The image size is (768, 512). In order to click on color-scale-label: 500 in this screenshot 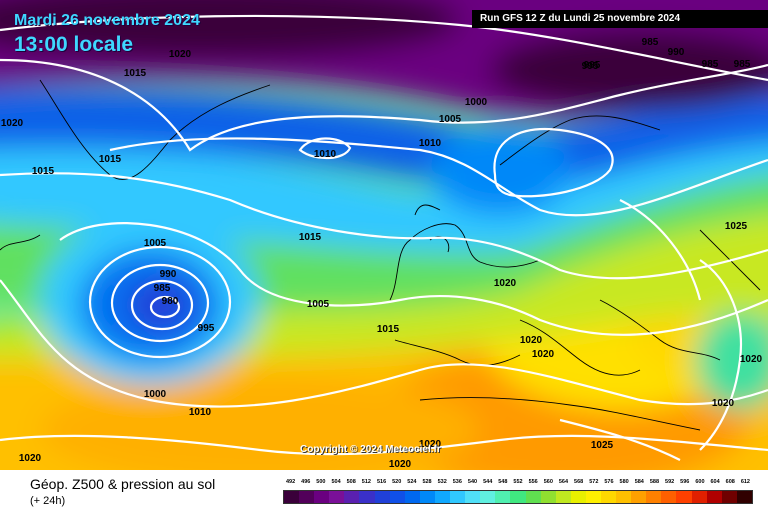, I will do `click(321, 482)`.